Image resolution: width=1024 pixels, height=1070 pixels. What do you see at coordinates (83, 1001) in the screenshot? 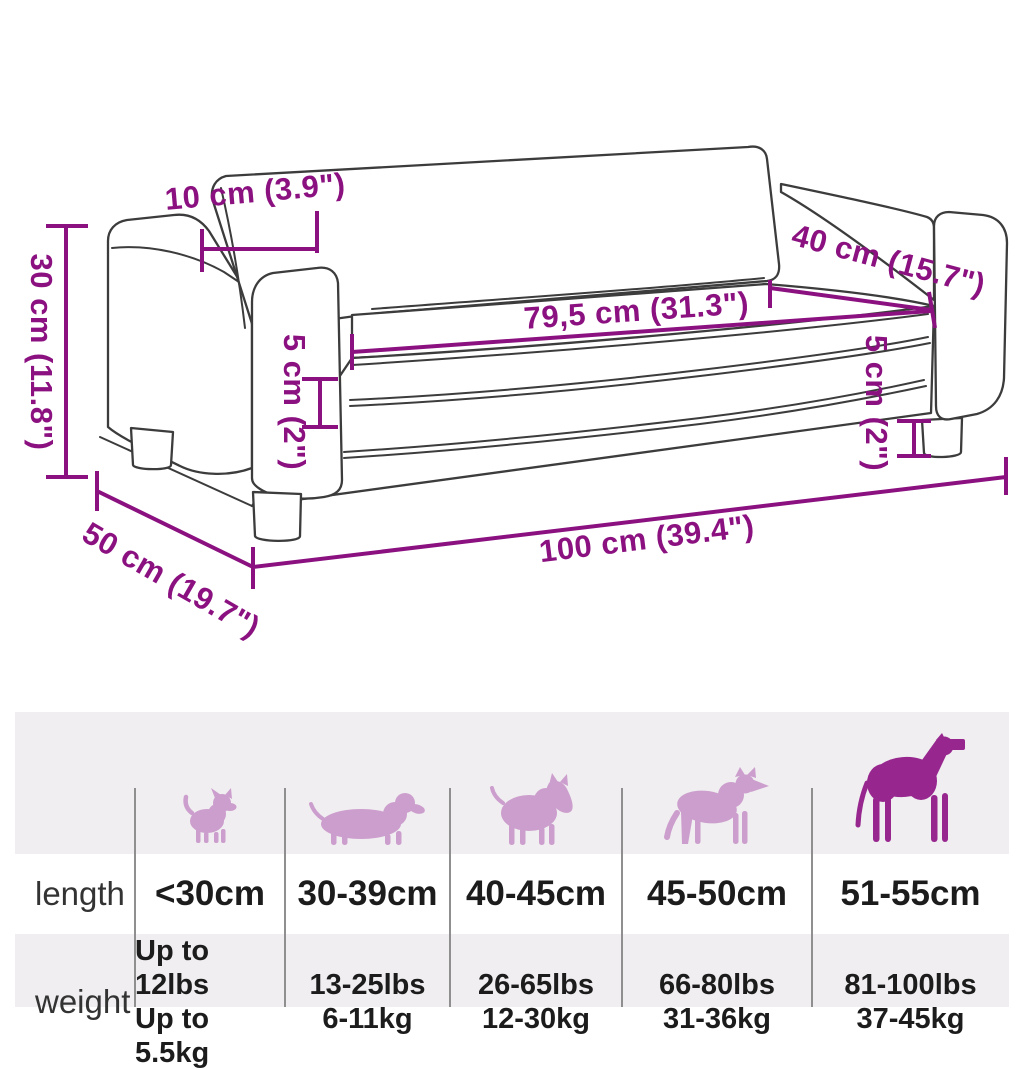
I see `weight-row-label: weight` at bounding box center [83, 1001].